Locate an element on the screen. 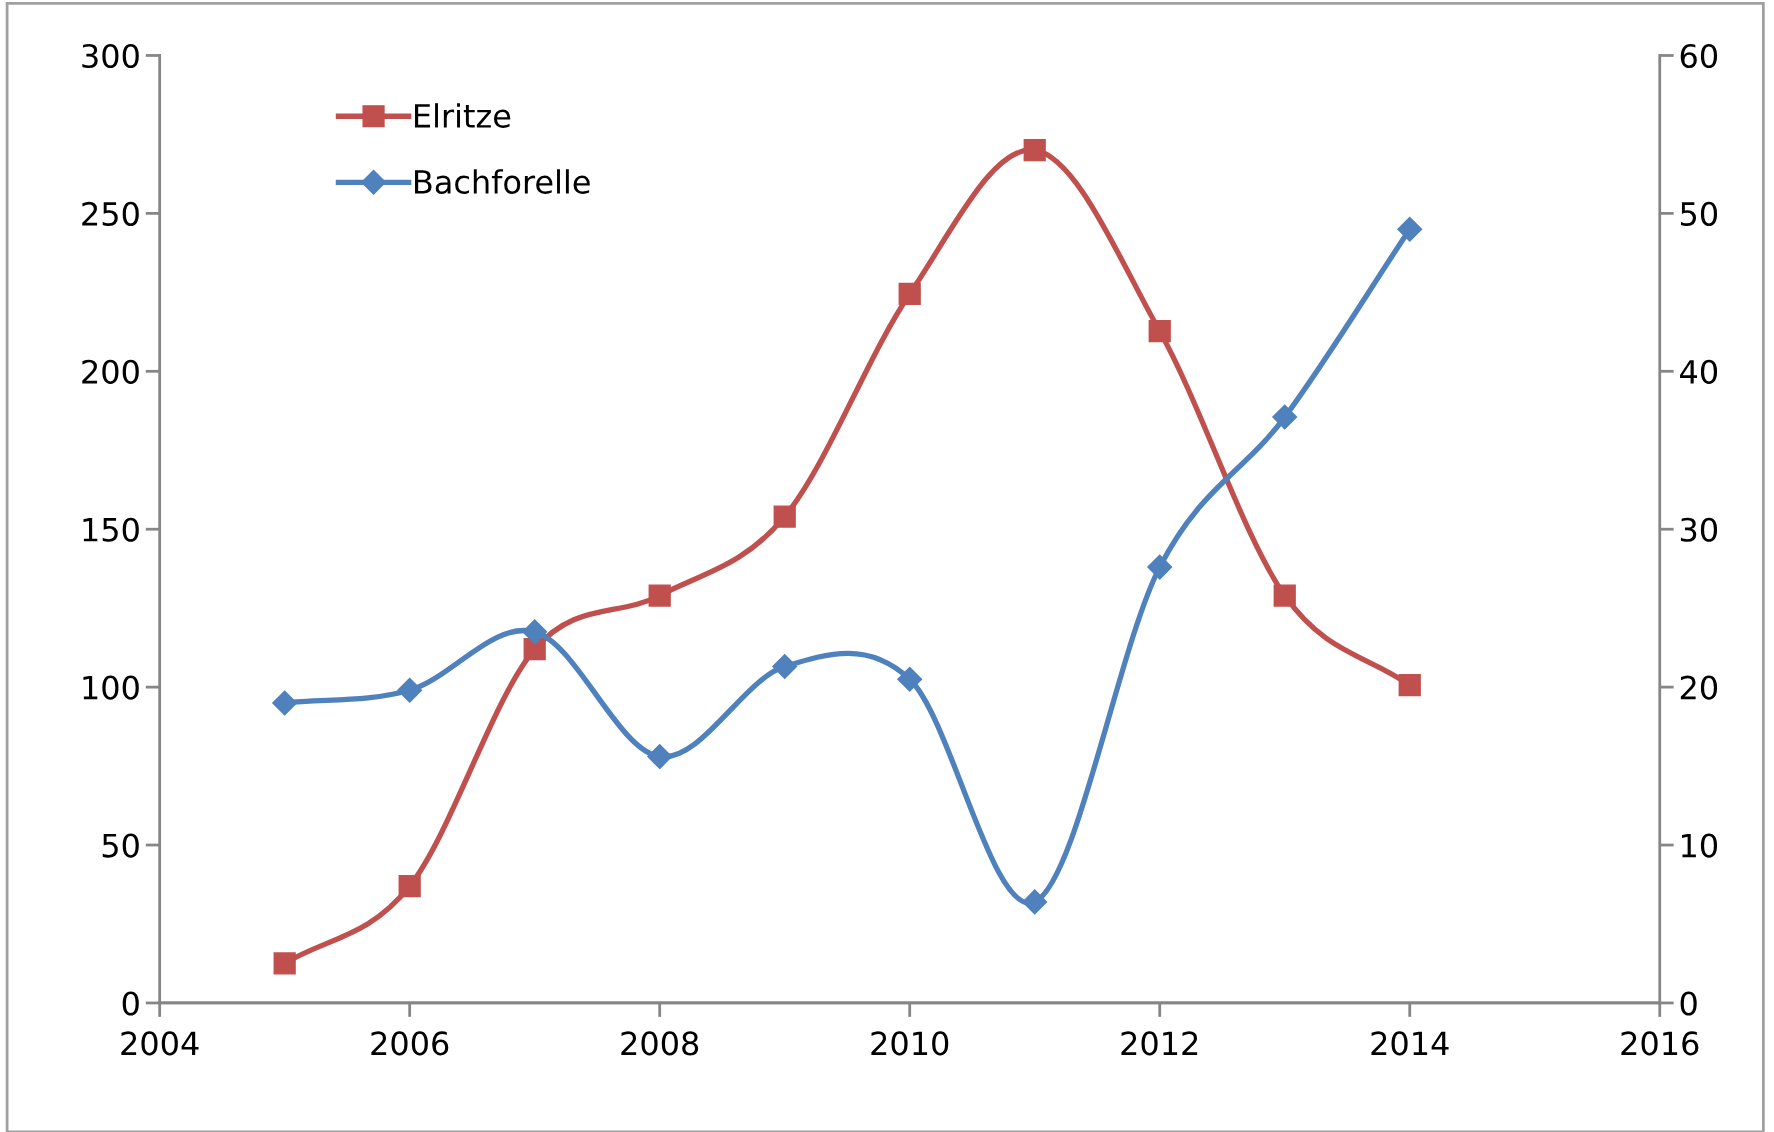  y2-tick-label: 30 is located at coordinates (1699, 529).